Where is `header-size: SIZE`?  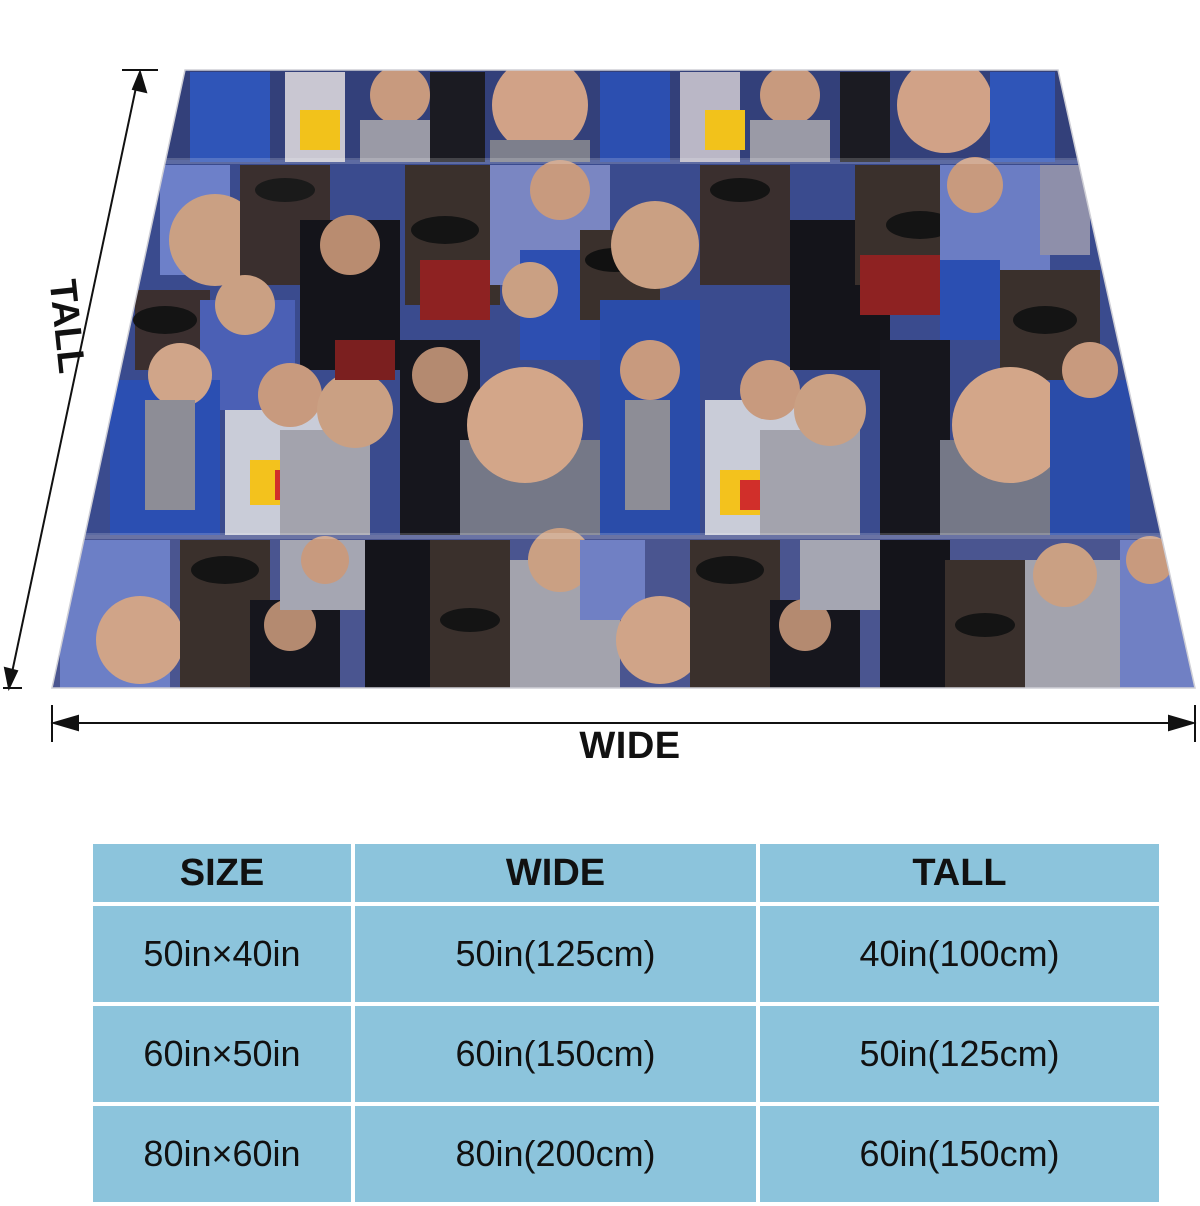
header-size: SIZE is located at coordinates (224, 875).